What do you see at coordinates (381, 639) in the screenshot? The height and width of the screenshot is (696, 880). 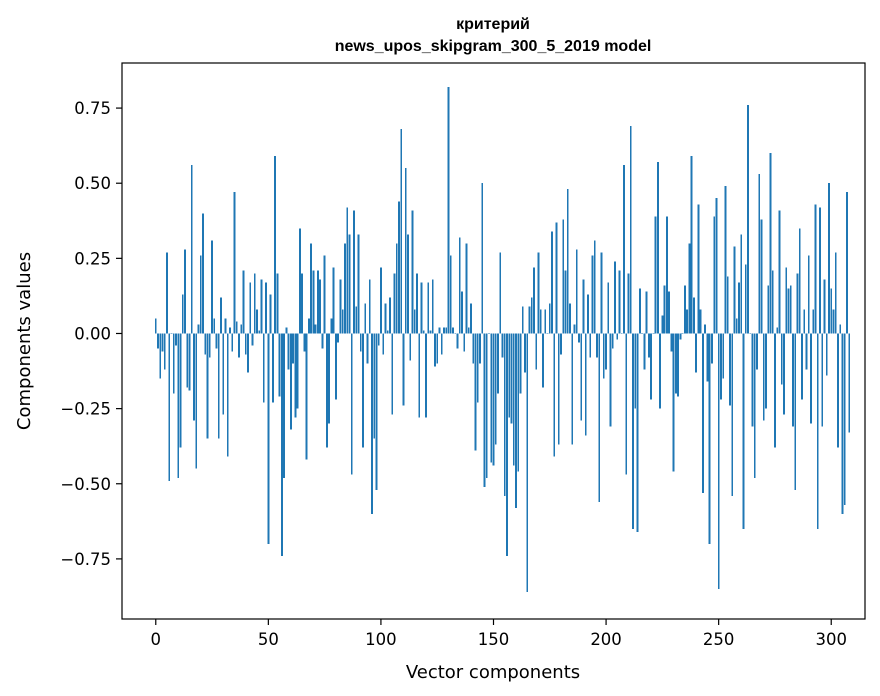 I see `x-tick-label: 100` at bounding box center [381, 639].